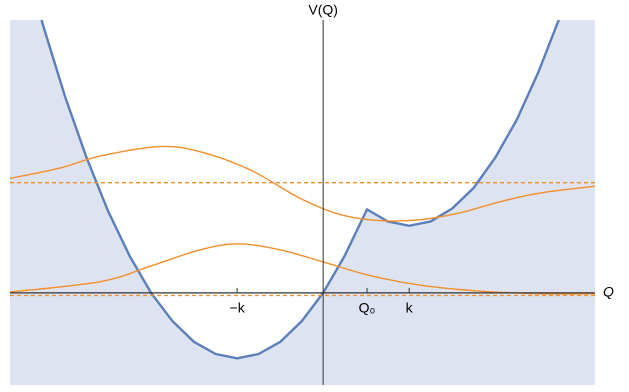 The width and height of the screenshot is (629, 392). I want to click on x-axis-label: Q, so click(608, 292).